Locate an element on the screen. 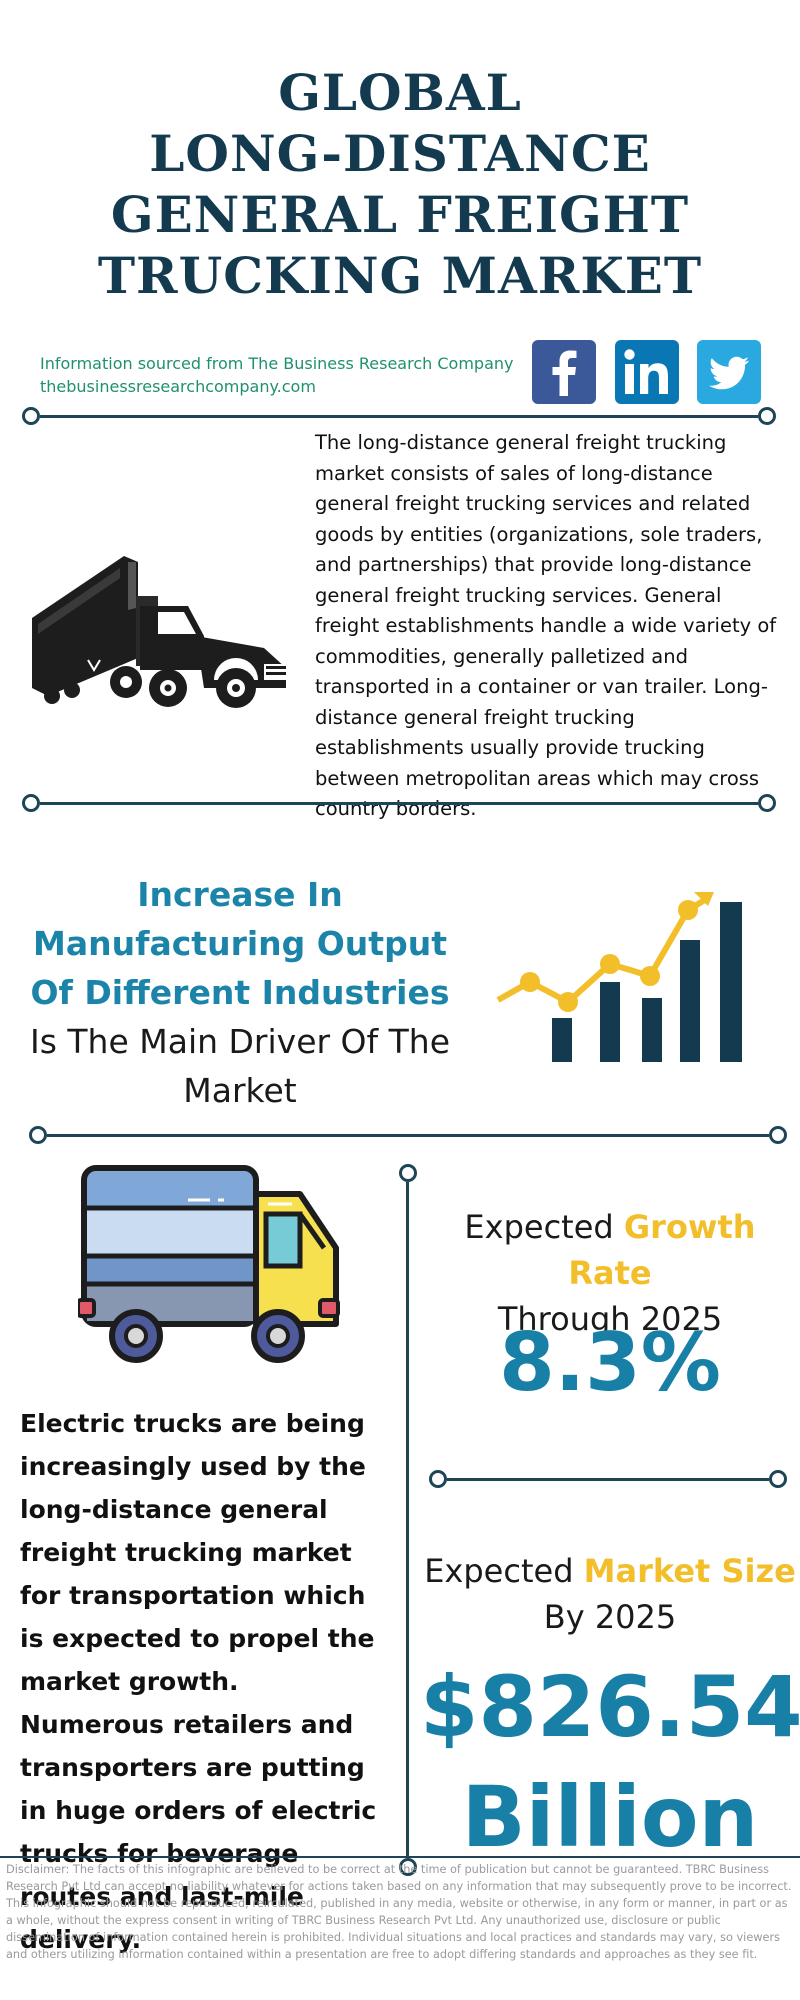 The image size is (800, 2000). title-line-4: TRUCKING MARKET is located at coordinates (400, 275).